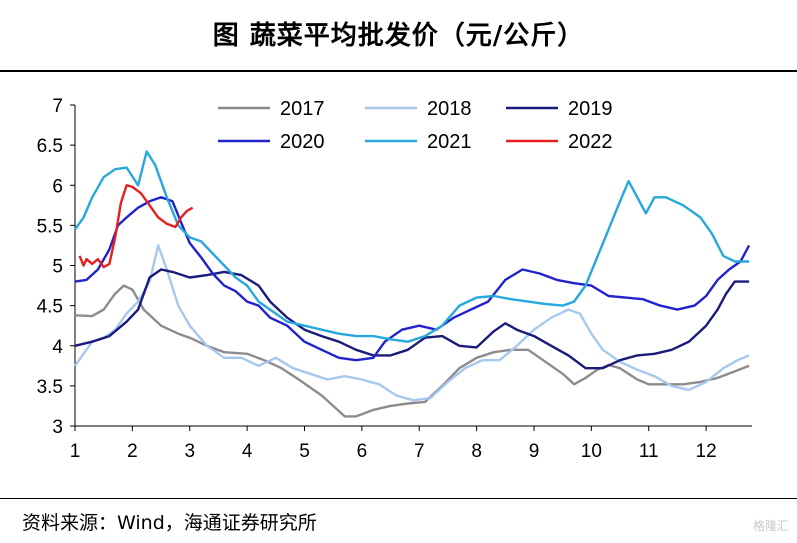  Describe the element at coordinates (419, 451) in the screenshot. I see `x-tick-label: 7` at that location.